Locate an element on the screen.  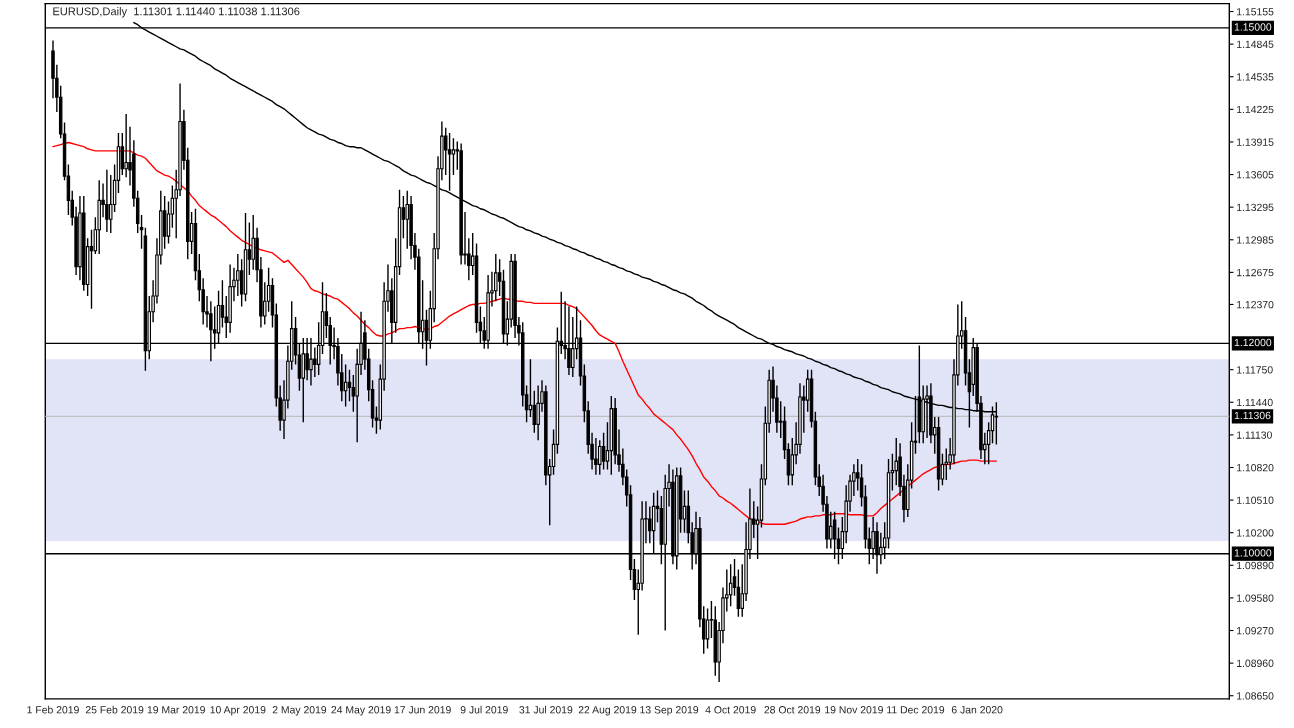
y-tick-label: 1.12675 is located at coordinates (1255, 272).